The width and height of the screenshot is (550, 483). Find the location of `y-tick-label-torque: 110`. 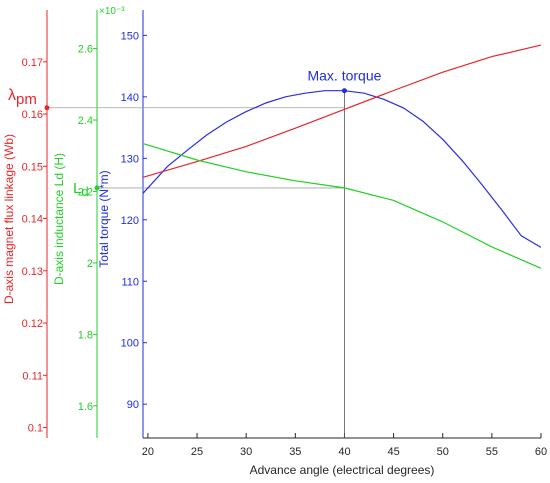

y-tick-label-torque: 110 is located at coordinates (130, 282).